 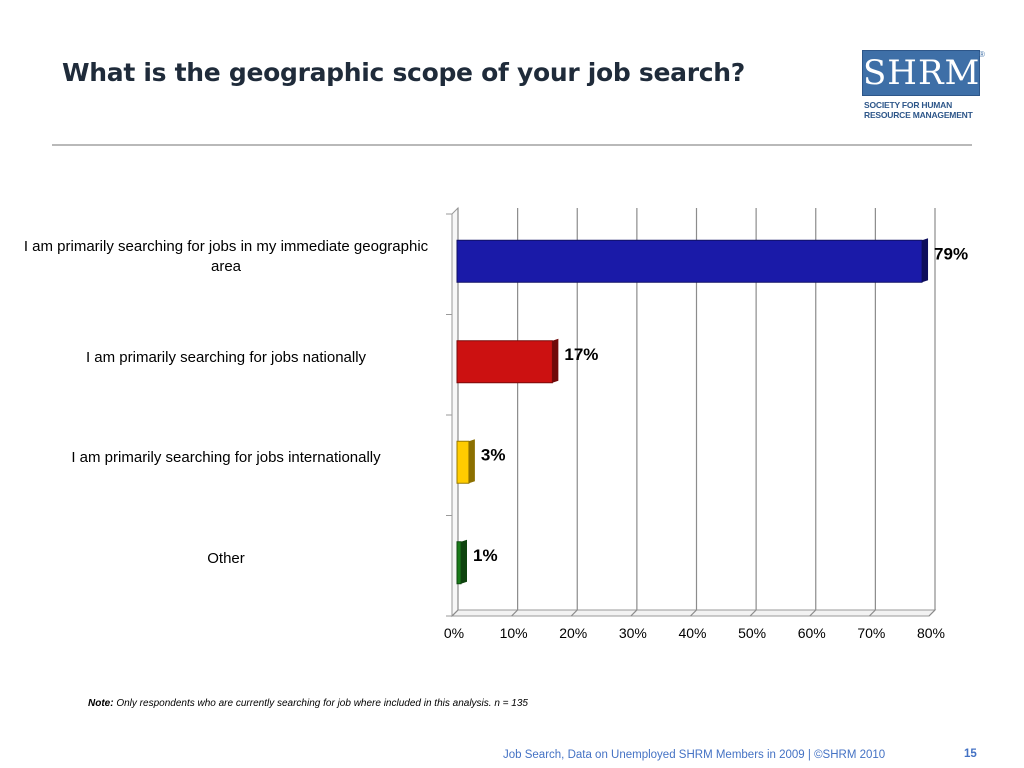 What do you see at coordinates (493, 454) in the screenshot?
I see `value-label: 3%` at bounding box center [493, 454].